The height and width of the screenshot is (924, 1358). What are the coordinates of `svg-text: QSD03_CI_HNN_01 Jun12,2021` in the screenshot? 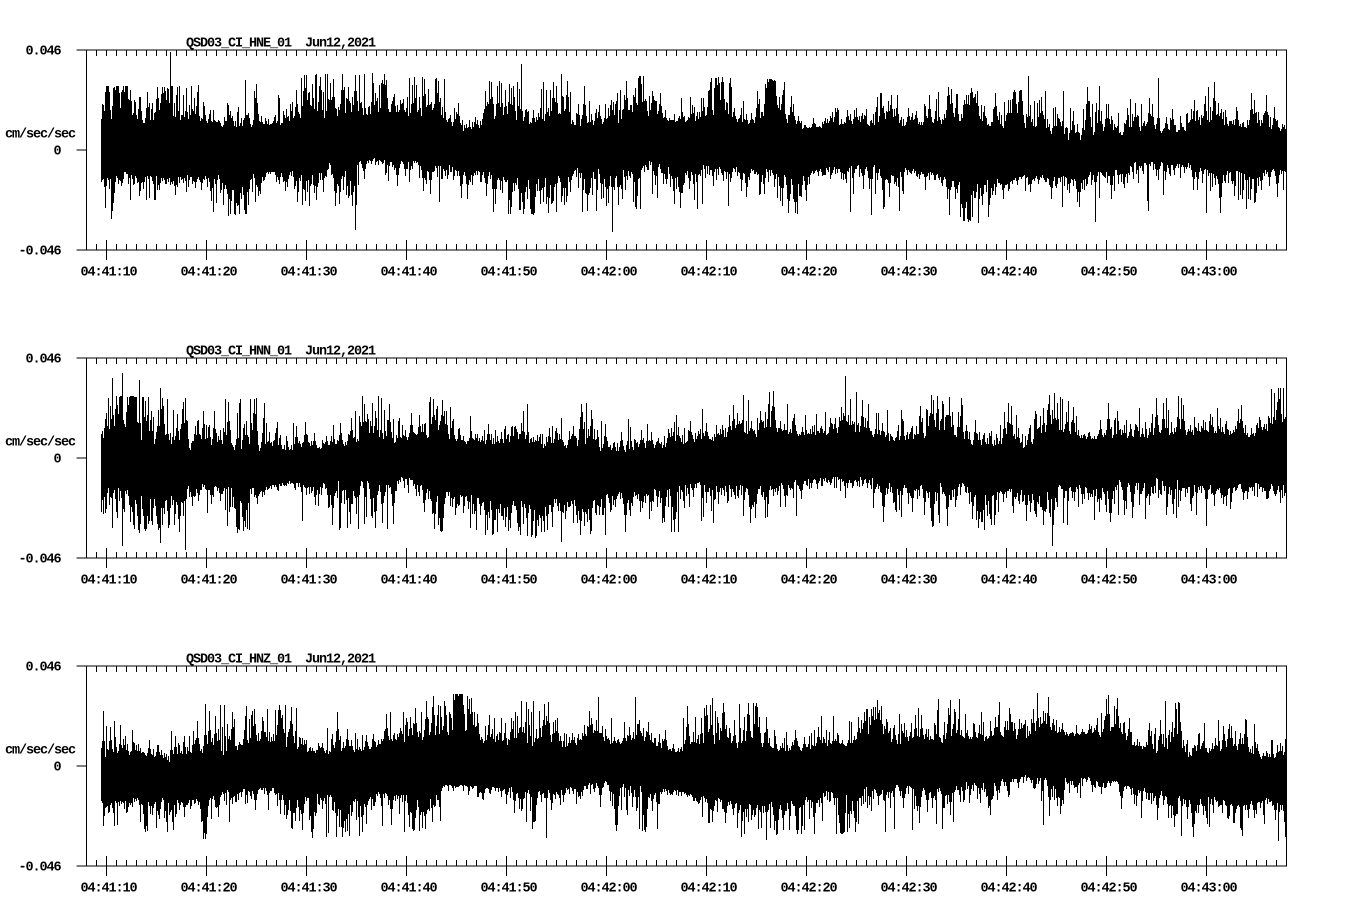 It's located at (281, 352).